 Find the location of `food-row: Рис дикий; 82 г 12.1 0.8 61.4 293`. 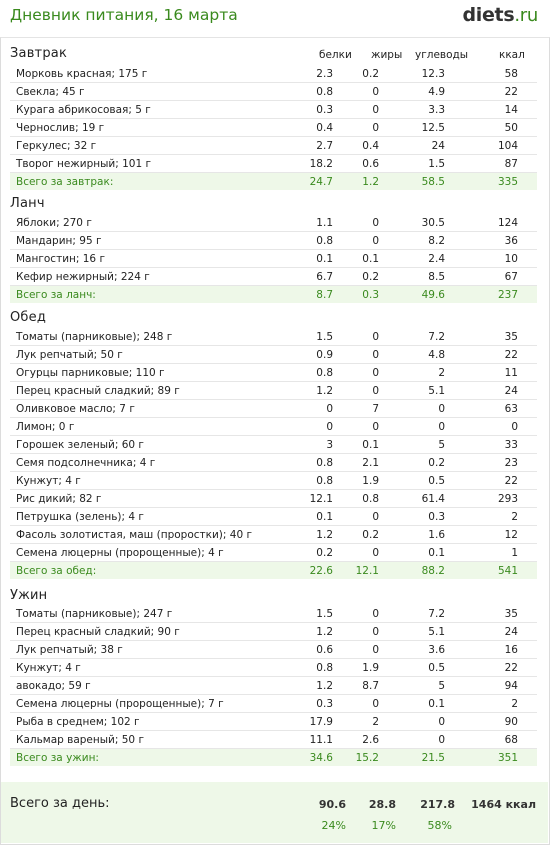

food-row: Рис дикий; 82 г 12.1 0.8 61.4 293 is located at coordinates (273, 498).